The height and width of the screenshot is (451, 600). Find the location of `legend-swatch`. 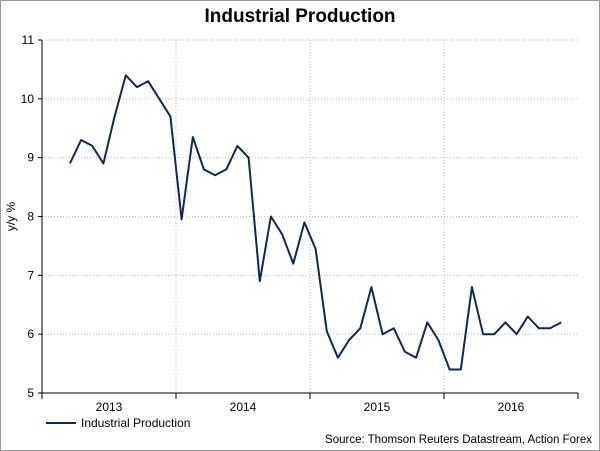

legend-swatch is located at coordinates (61, 423).